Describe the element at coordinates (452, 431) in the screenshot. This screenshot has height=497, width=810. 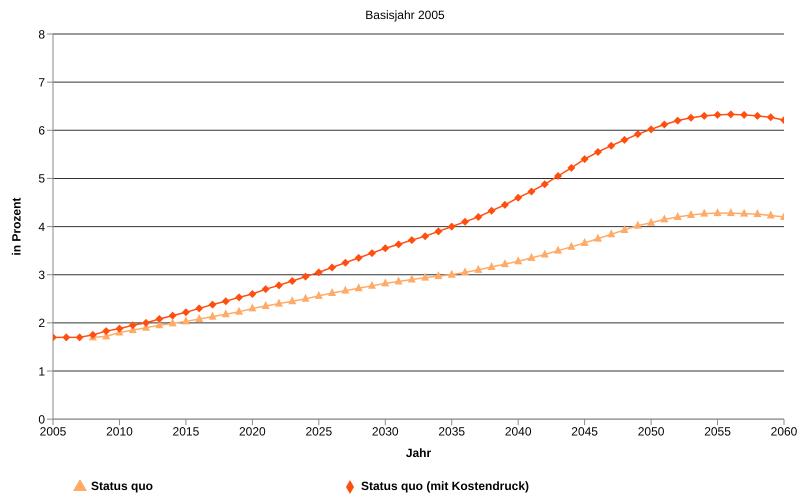
I see `x-tick-label: 2035` at that location.